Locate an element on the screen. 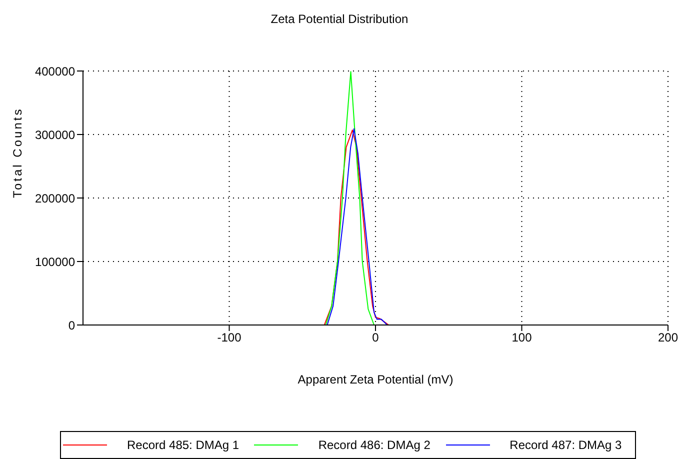 This screenshot has width=679, height=459. y-tick-label: 200000 is located at coordinates (55, 198).